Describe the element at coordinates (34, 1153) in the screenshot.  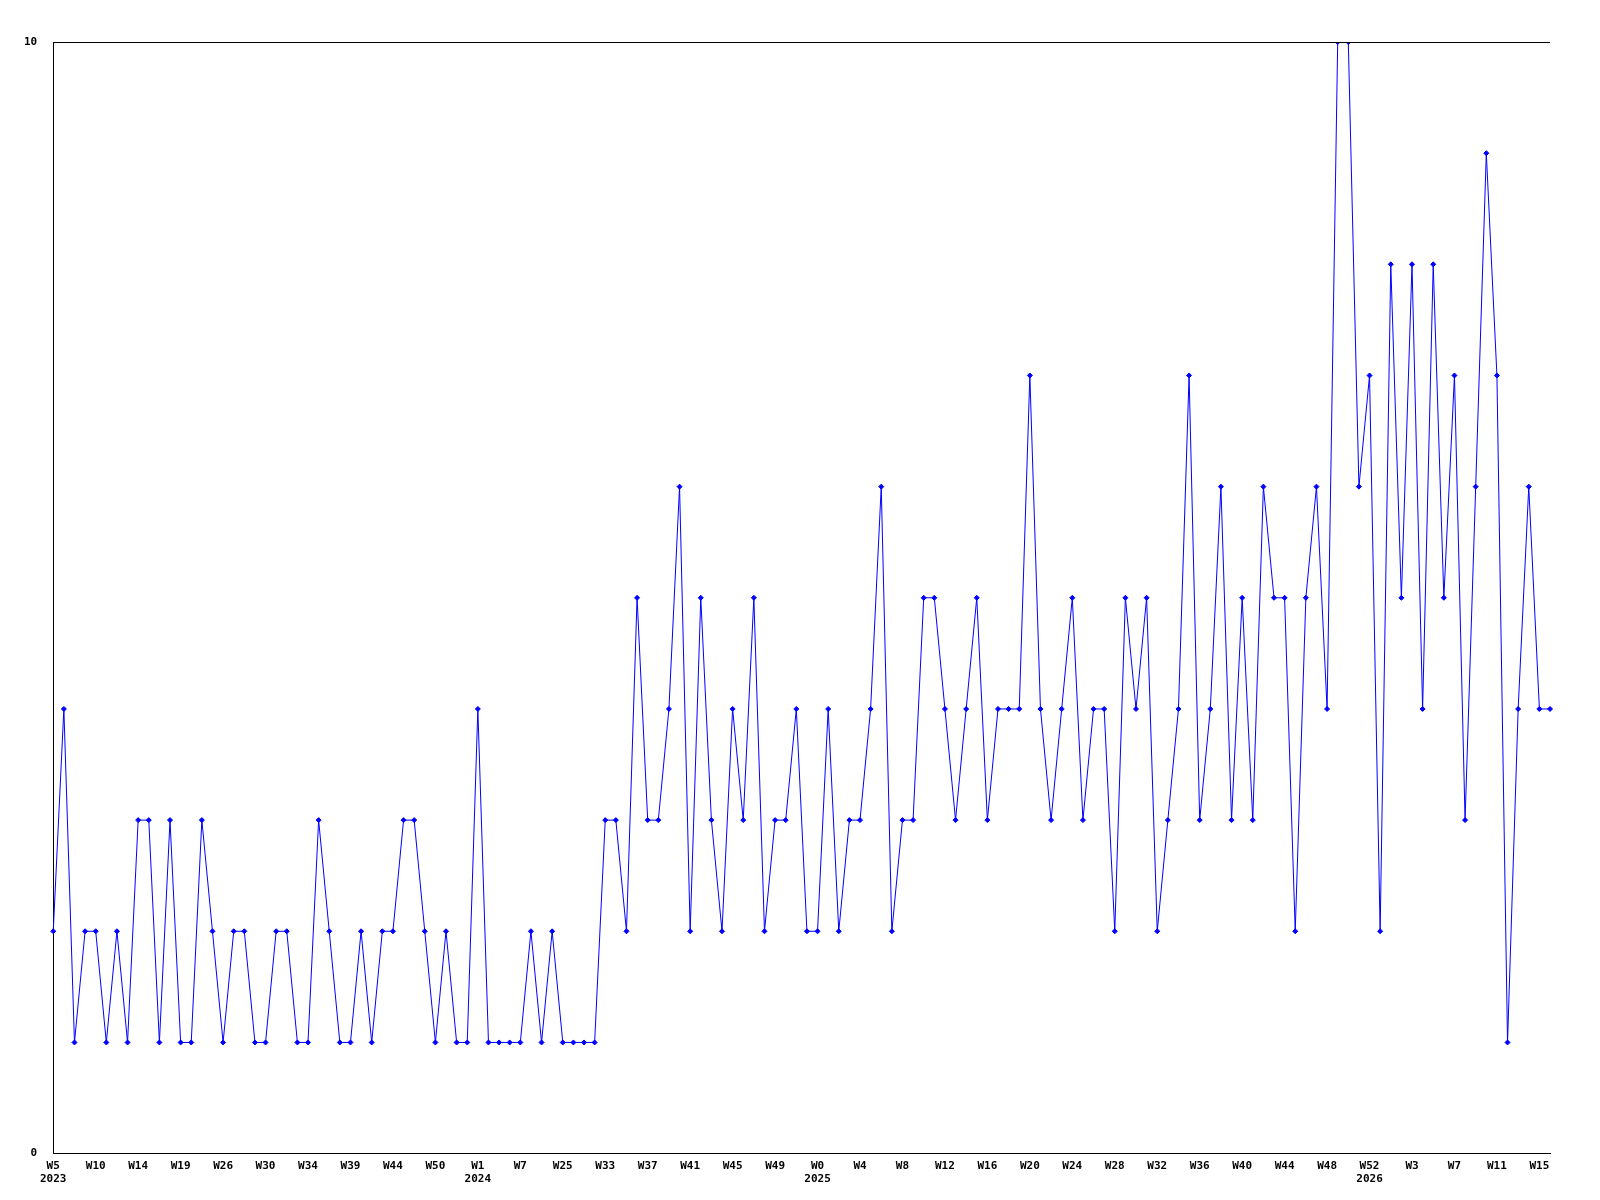
I see `y-tick-label: 0` at that location.